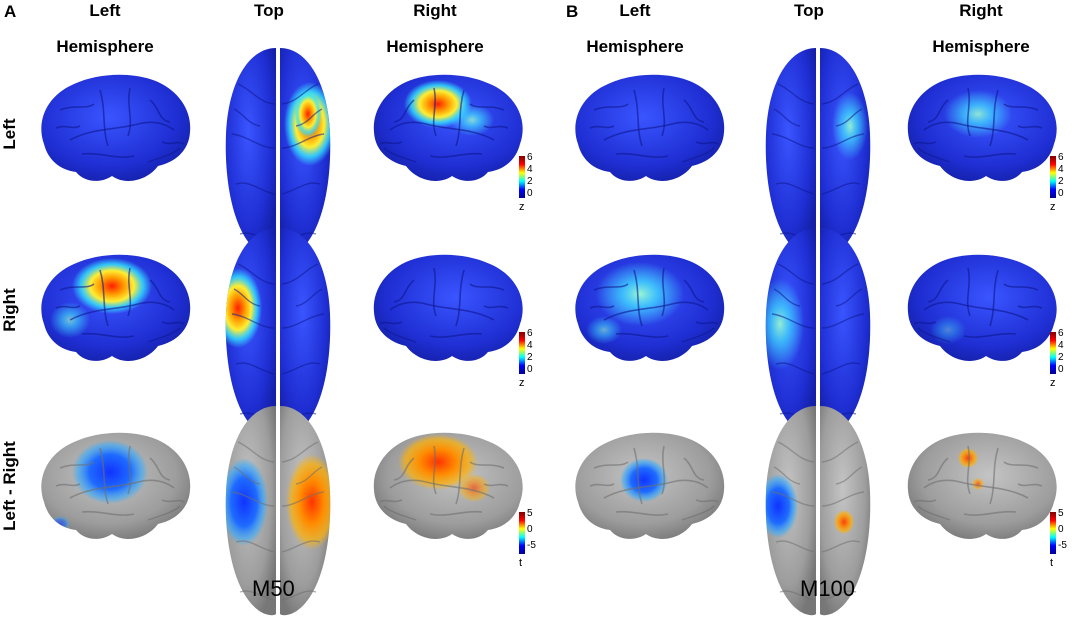 The height and width of the screenshot is (618, 1074). What do you see at coordinates (278, 332) in the screenshot?
I see `brain-a-right-top` at bounding box center [278, 332].